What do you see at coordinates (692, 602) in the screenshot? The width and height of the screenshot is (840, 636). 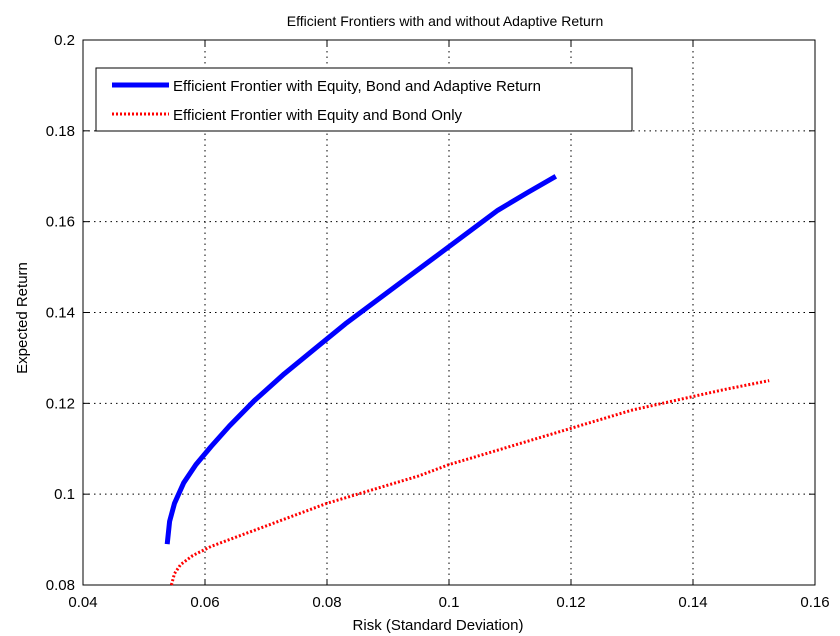 I see `x-tick-label: 0.14` at bounding box center [692, 602].